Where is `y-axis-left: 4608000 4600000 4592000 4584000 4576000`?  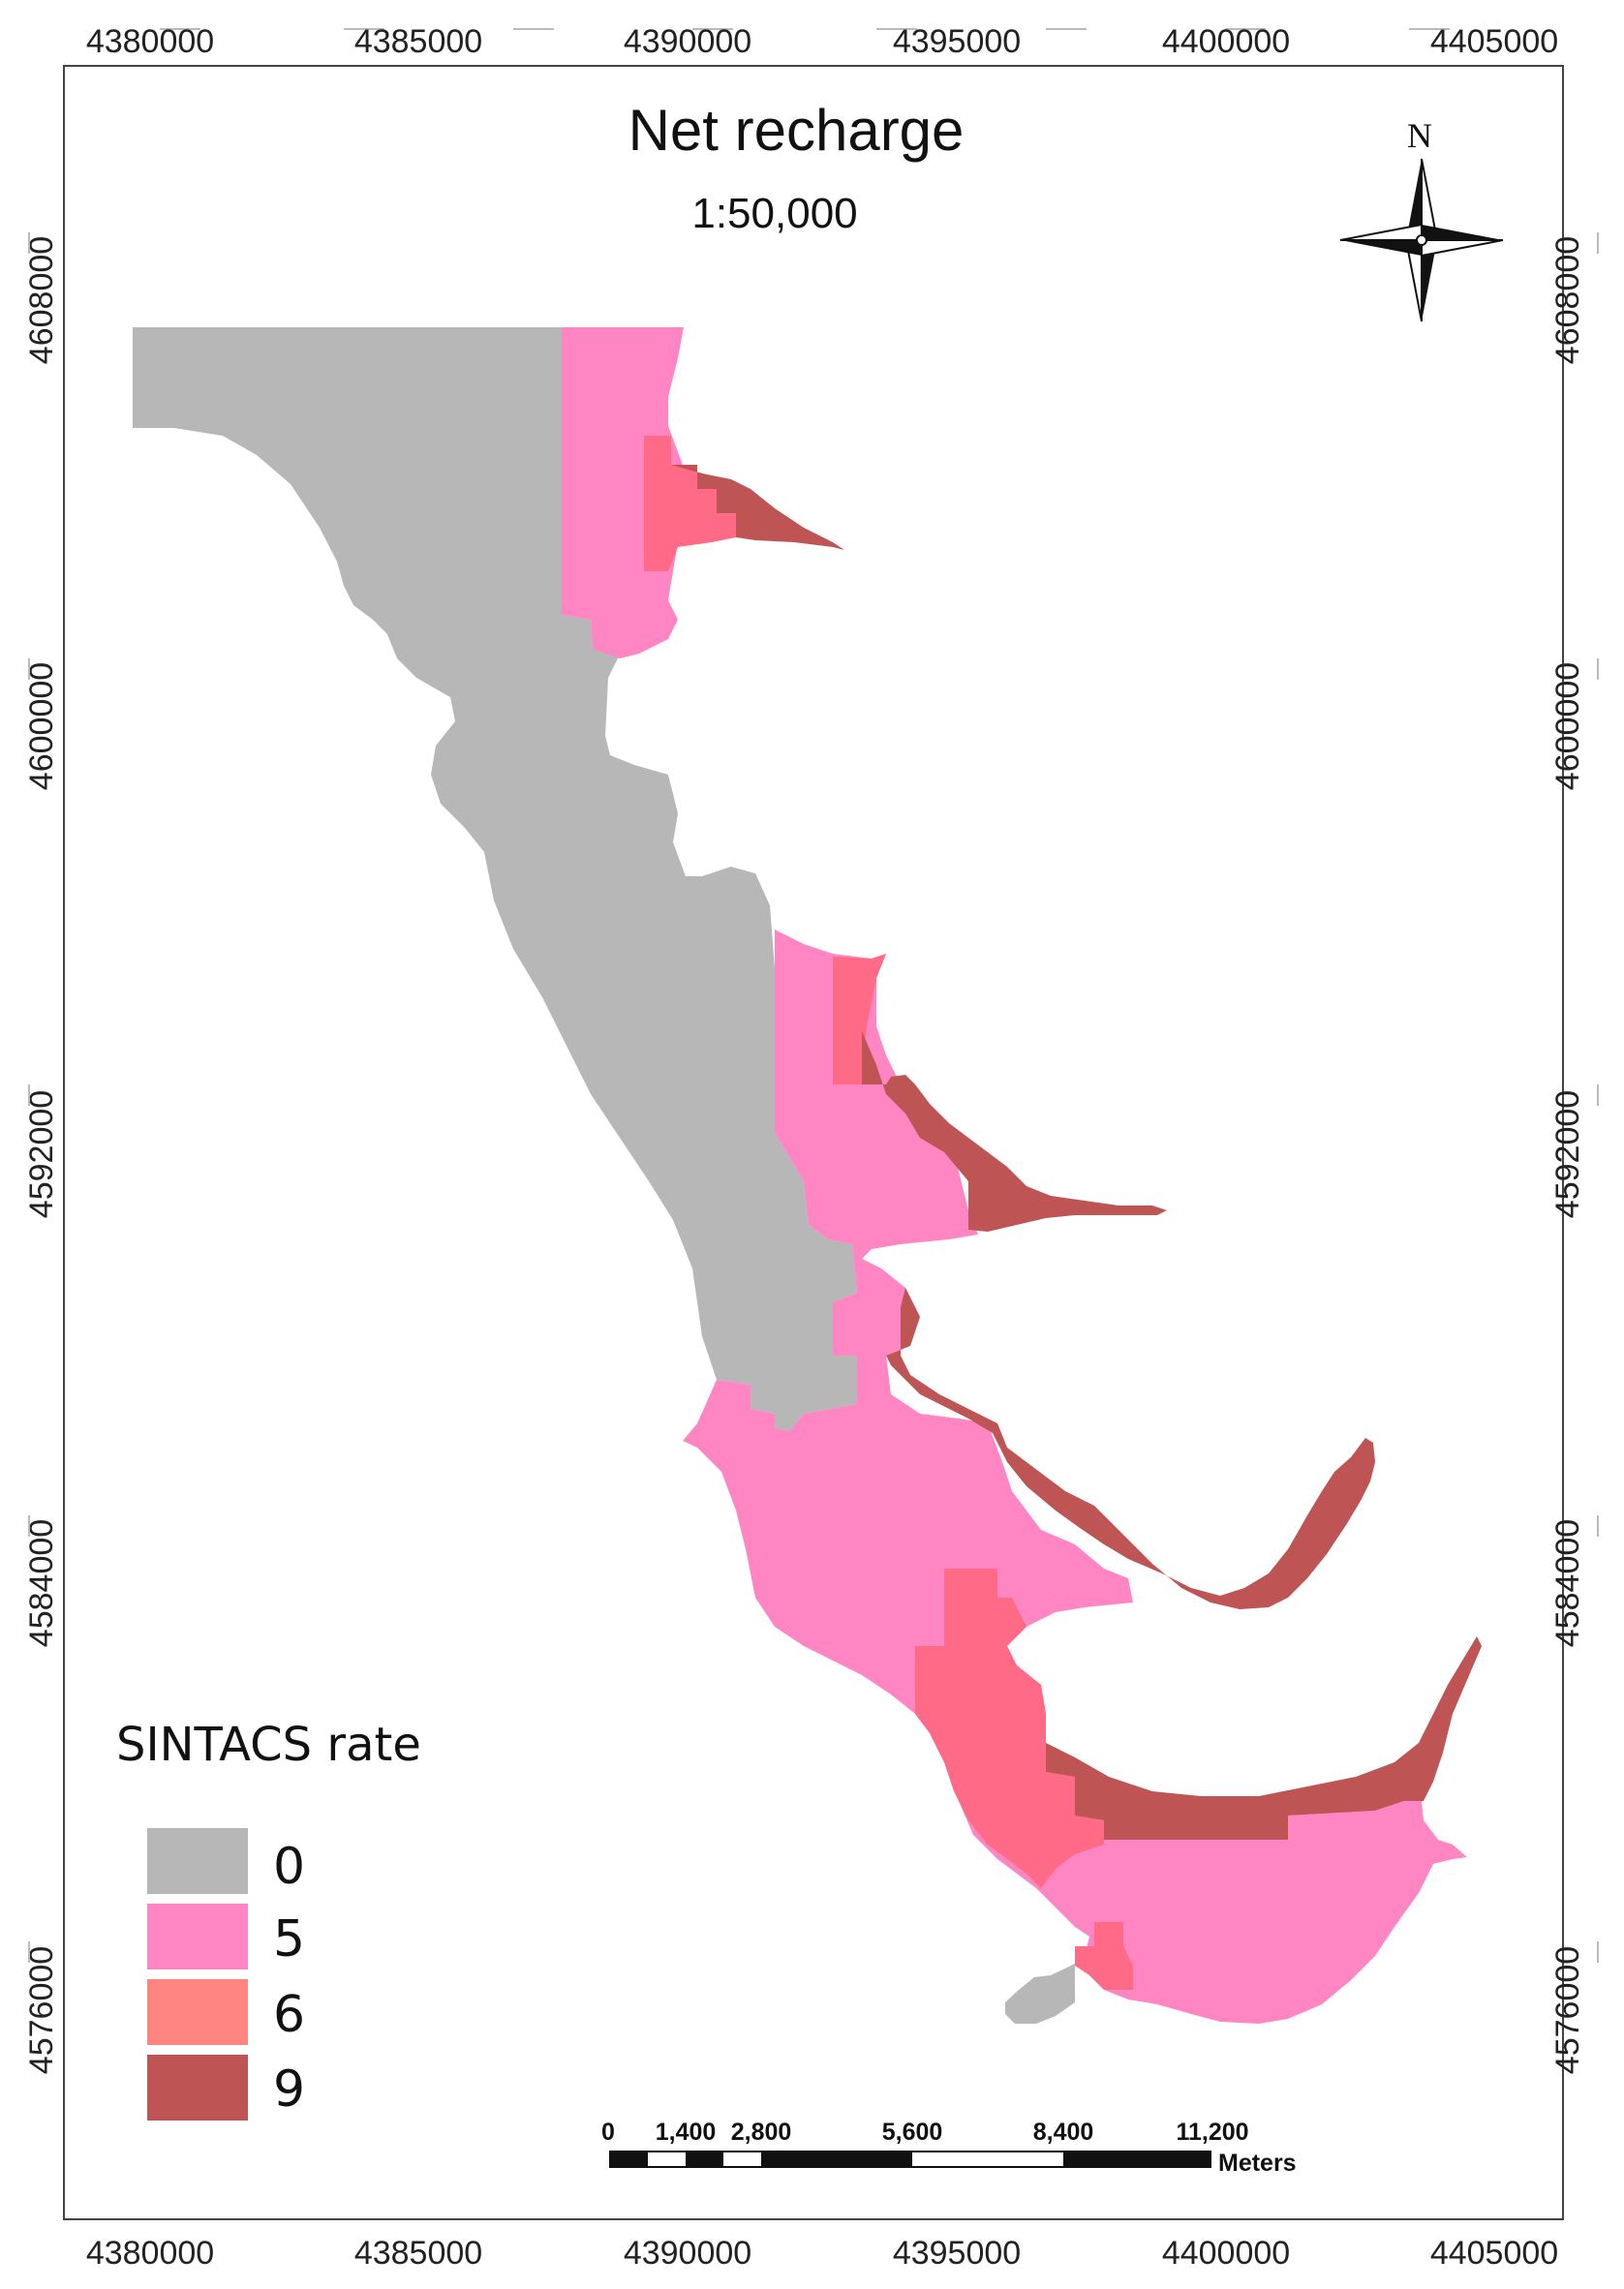 y-axis-left: 4608000 4600000 4592000 4584000 4576000 is located at coordinates (41, 1155).